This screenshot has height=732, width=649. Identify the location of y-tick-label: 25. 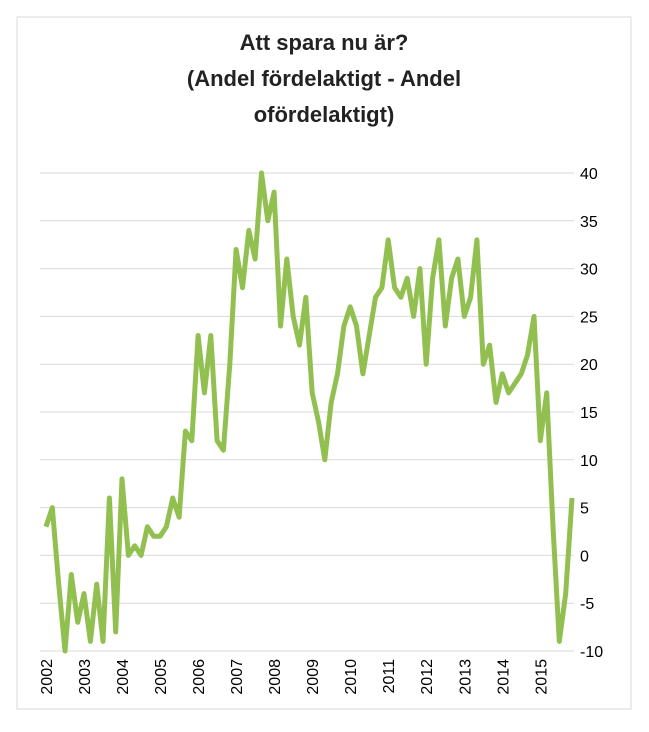
(589, 317).